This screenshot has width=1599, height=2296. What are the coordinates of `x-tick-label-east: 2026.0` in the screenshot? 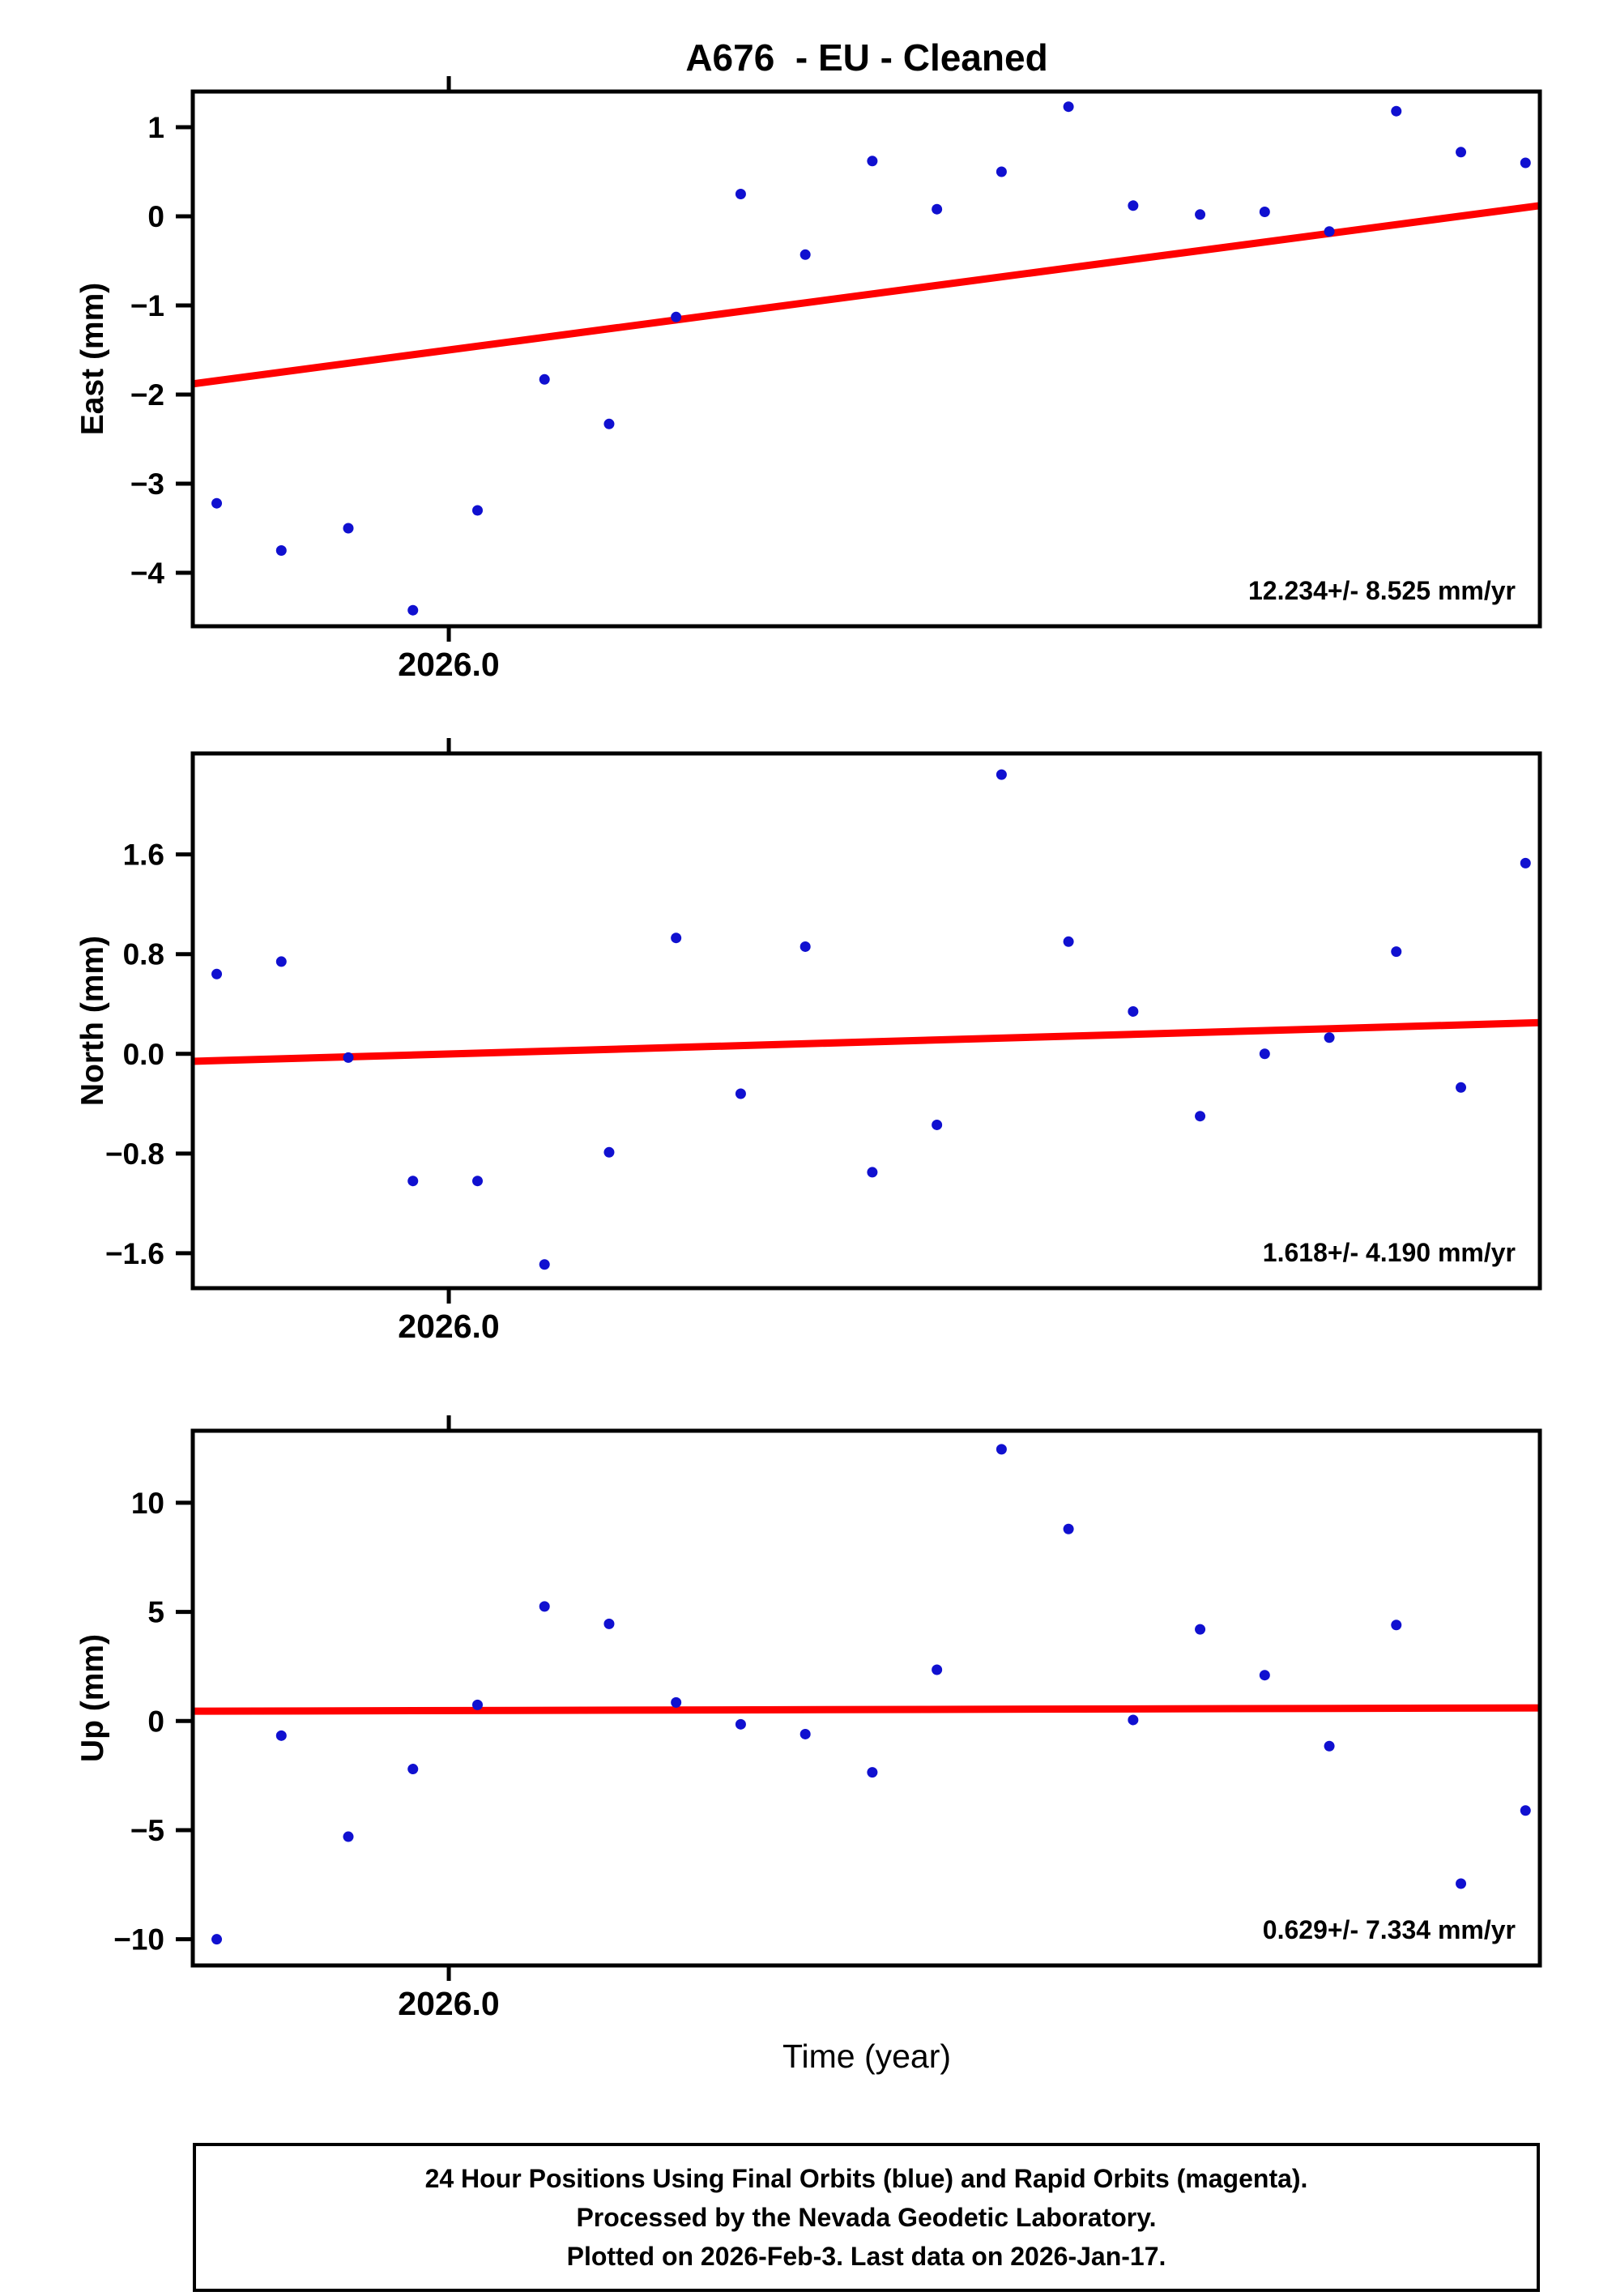 It's located at (449, 664).